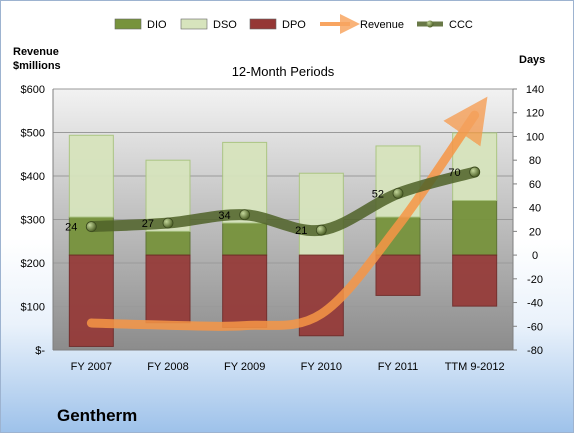  What do you see at coordinates (33, 90) in the screenshot?
I see `left-tick-label: $600` at bounding box center [33, 90].